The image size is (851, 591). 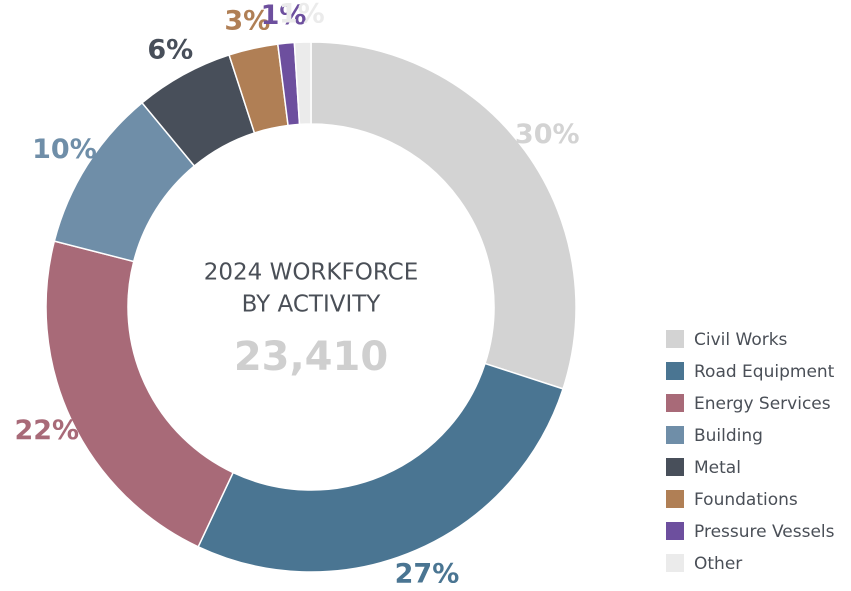 What do you see at coordinates (746, 500) in the screenshot?
I see `legend-label: Foundations` at bounding box center [746, 500].